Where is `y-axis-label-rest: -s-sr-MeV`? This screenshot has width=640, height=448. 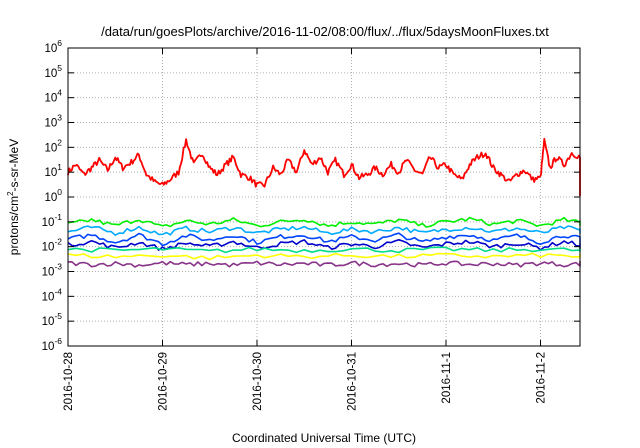
y-axis-label-rest: -s-sr-MeV is located at coordinates (14, 165).